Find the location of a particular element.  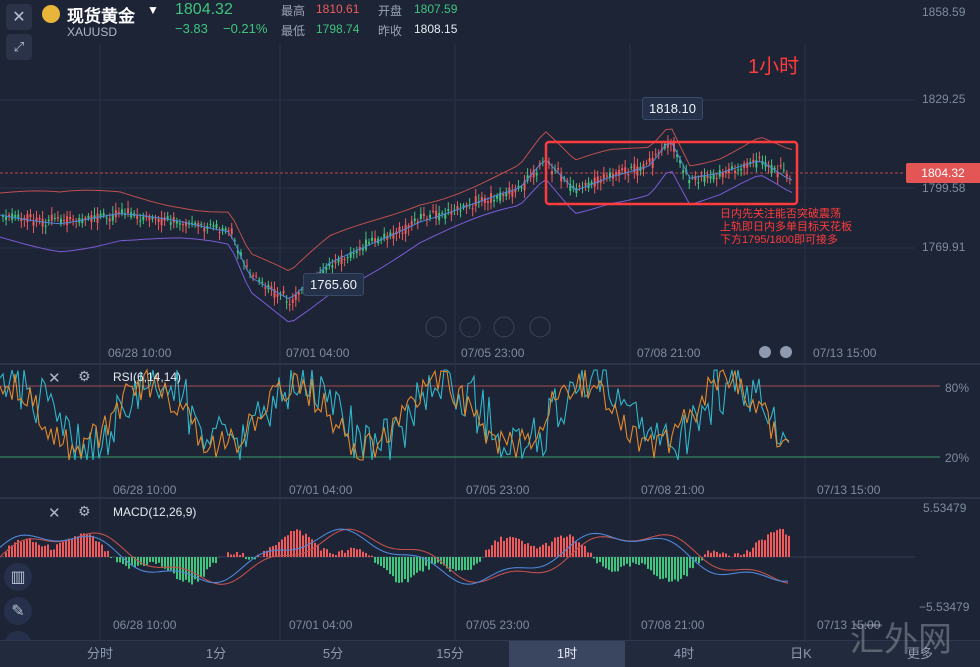

pager-dot-icon is located at coordinates (786, 352).